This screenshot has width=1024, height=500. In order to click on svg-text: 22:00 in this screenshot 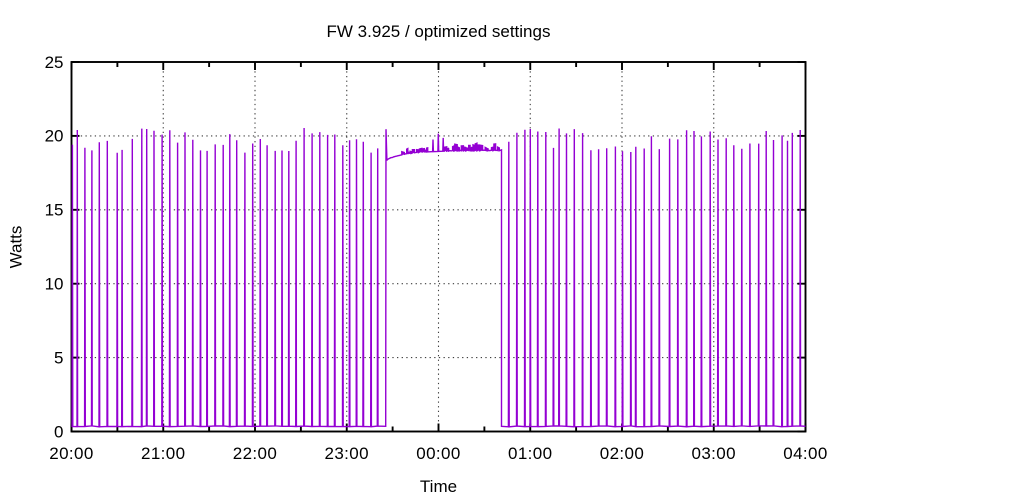, I will do `click(255, 453)`.